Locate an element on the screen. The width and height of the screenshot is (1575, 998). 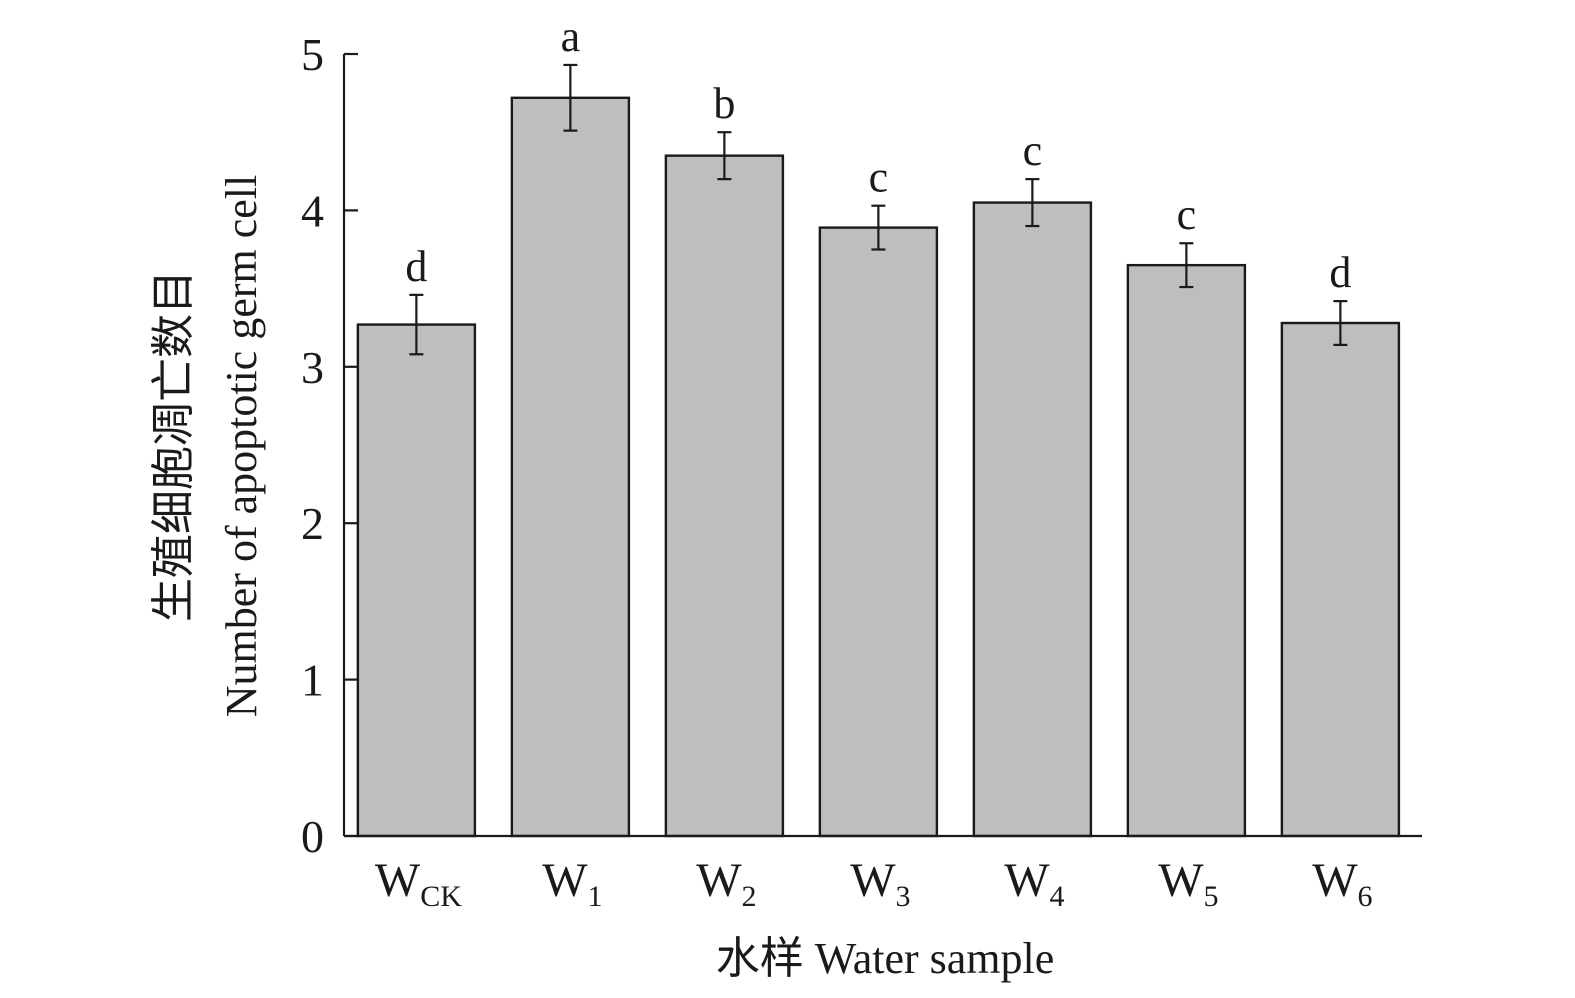
x-tick-label-main-0: W is located at coordinates (398, 880).